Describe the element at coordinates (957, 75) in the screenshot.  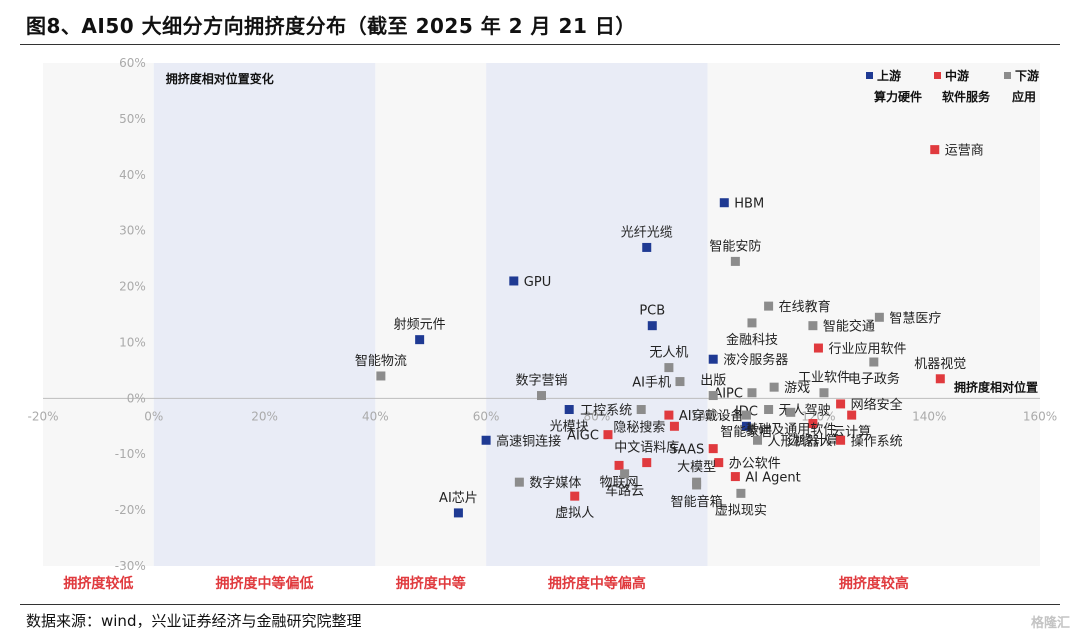
I see `legend-name: 中游` at that location.